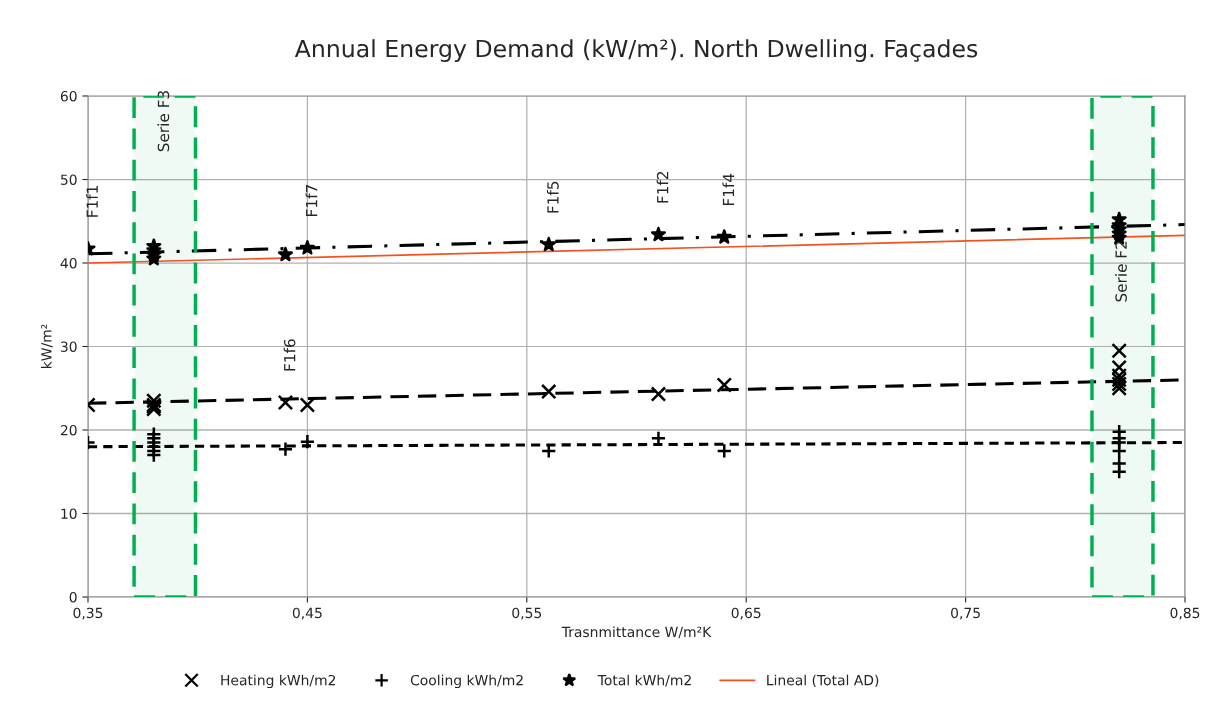  I want to click on y-tick-label: 40, so click(68, 263).